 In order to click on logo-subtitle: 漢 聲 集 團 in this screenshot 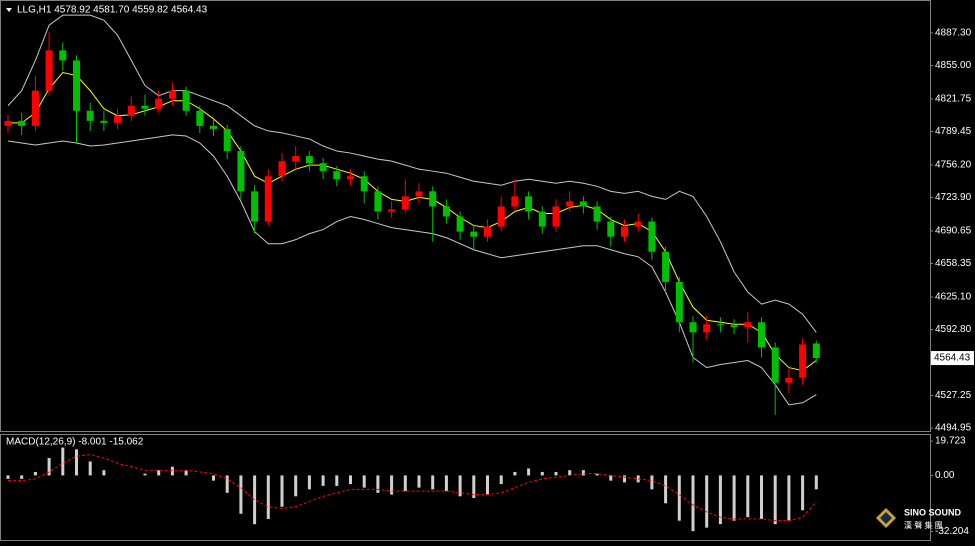, I will do `click(923, 525)`.